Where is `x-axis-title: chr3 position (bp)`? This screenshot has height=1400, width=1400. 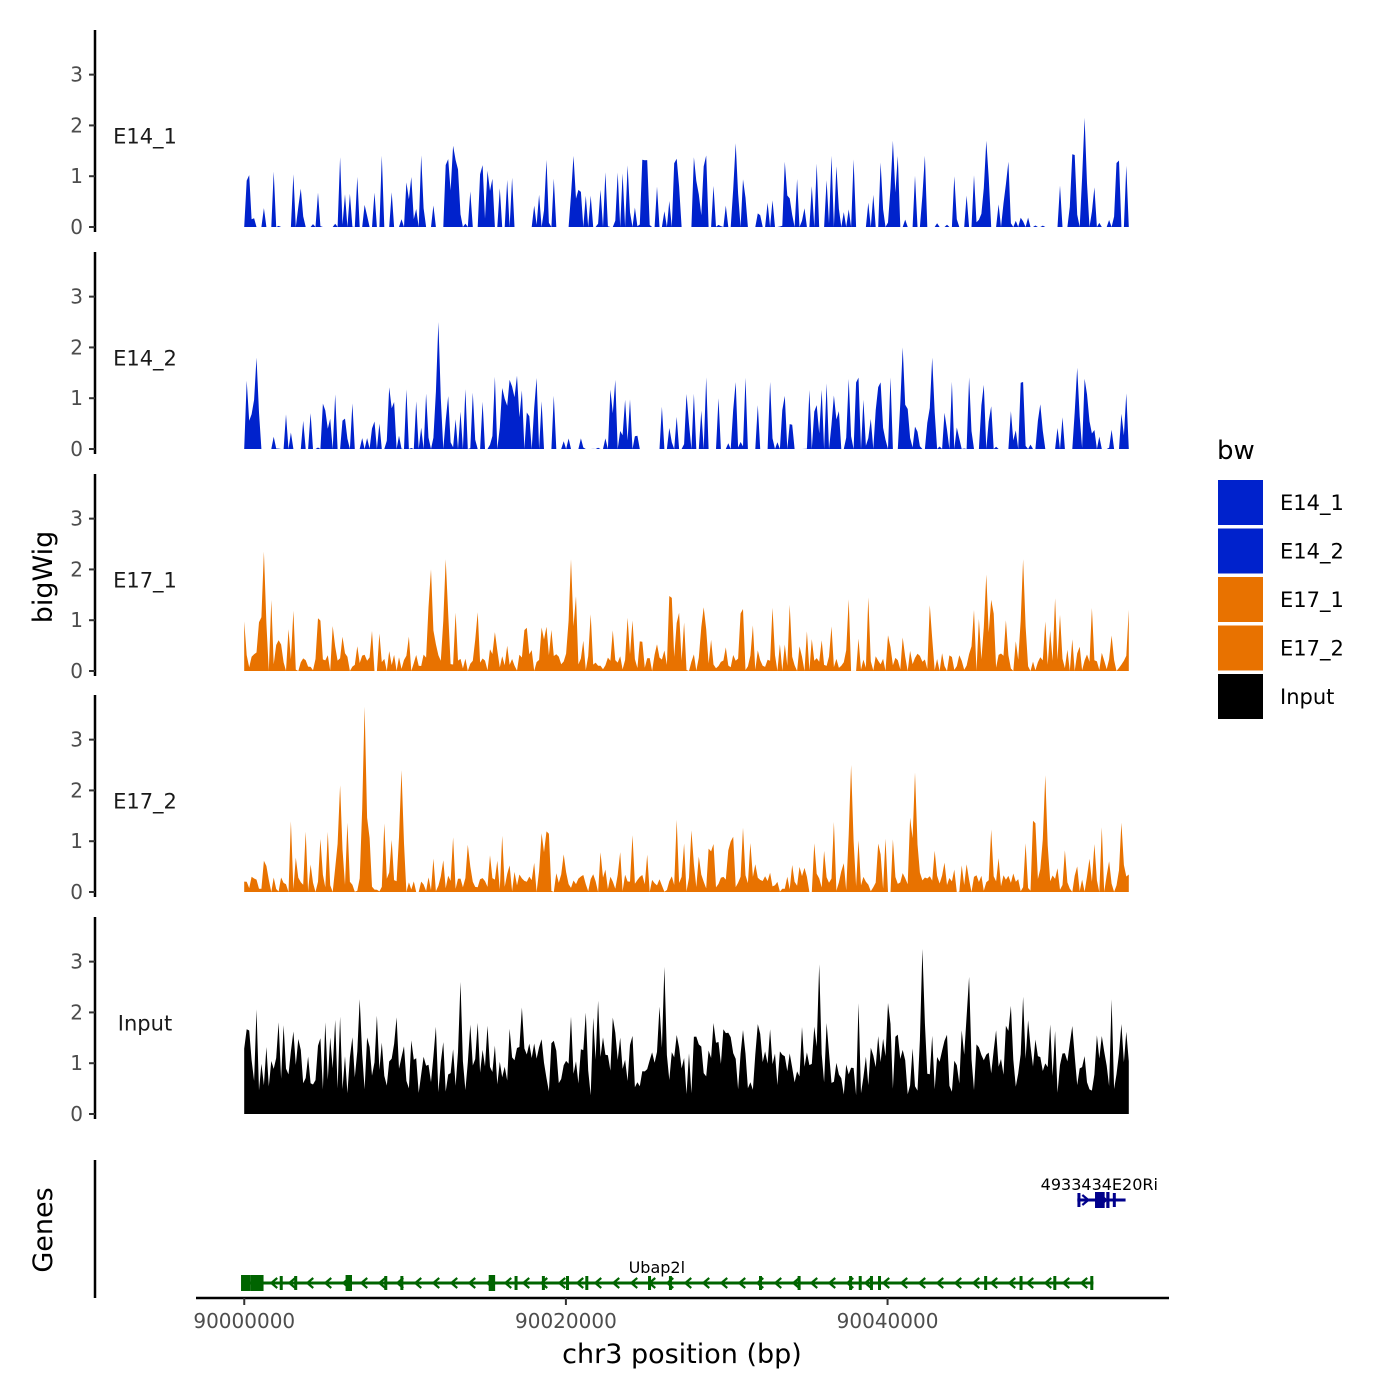 x-axis-title: chr3 position (bp) is located at coordinates (682, 1354).